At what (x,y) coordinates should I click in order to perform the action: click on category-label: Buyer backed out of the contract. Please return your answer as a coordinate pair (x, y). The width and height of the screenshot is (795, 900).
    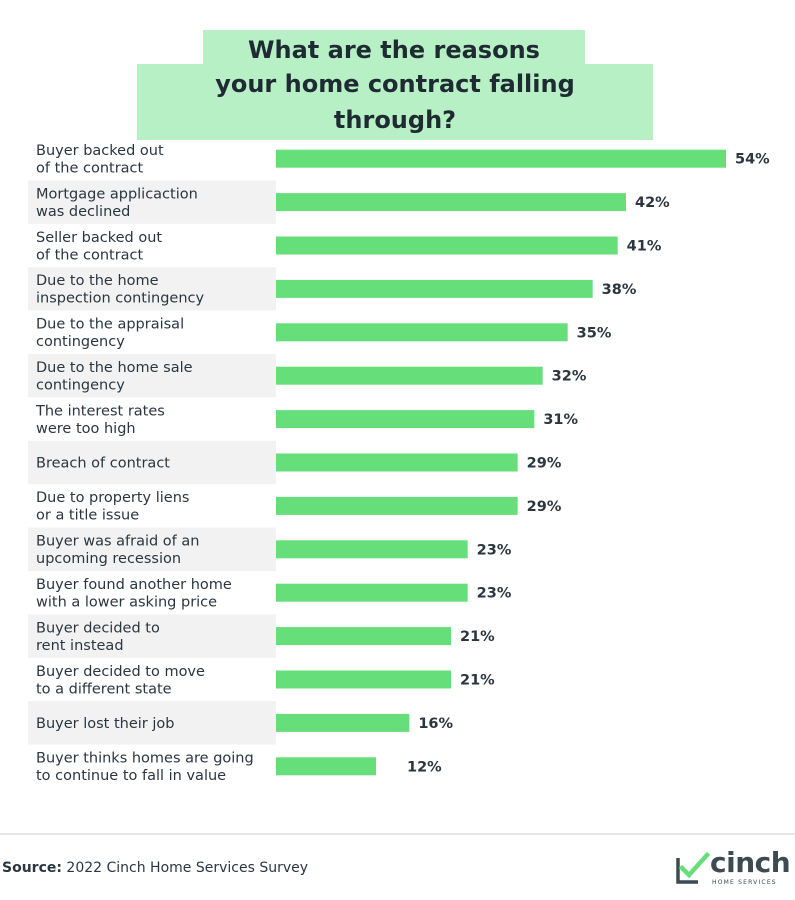
    Looking at the image, I should click on (100, 160).